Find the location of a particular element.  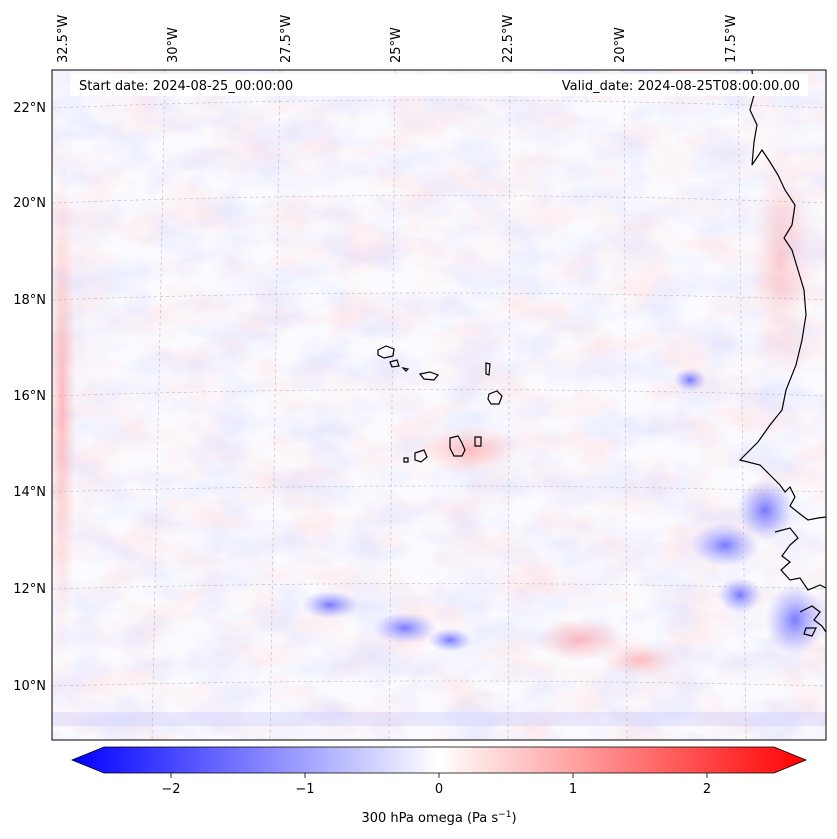

lon-label: 32.5°W is located at coordinates (63, 39).